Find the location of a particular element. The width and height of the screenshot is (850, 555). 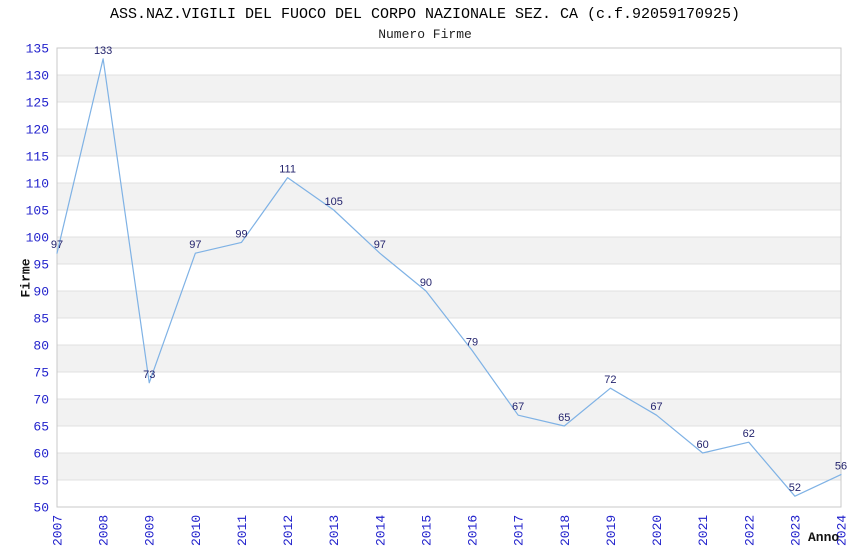

x-tick-label: 2022 is located at coordinates (749, 530).